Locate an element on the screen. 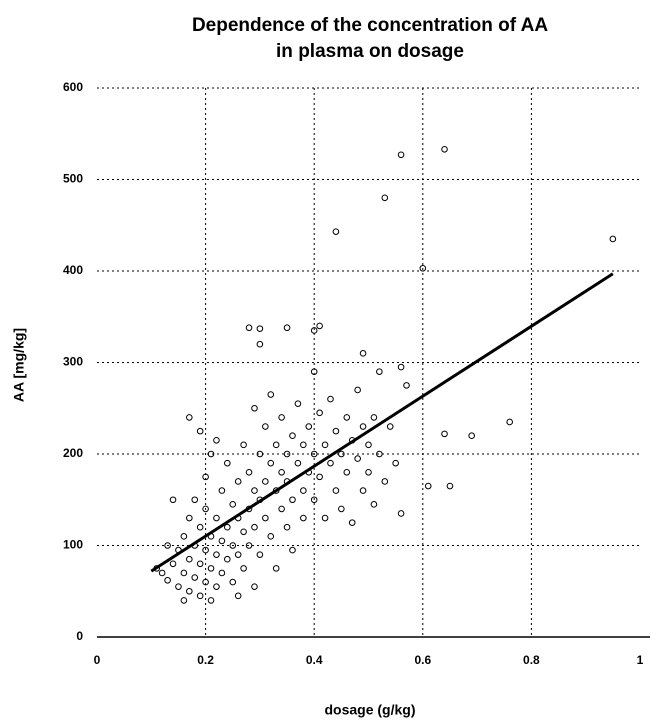  y-tick-label: 500 is located at coordinates (73, 179).